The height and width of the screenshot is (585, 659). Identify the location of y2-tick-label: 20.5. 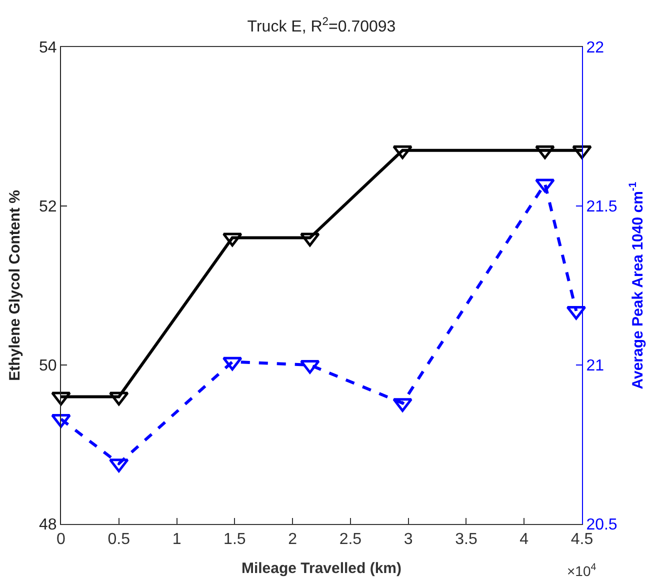
(602, 525).